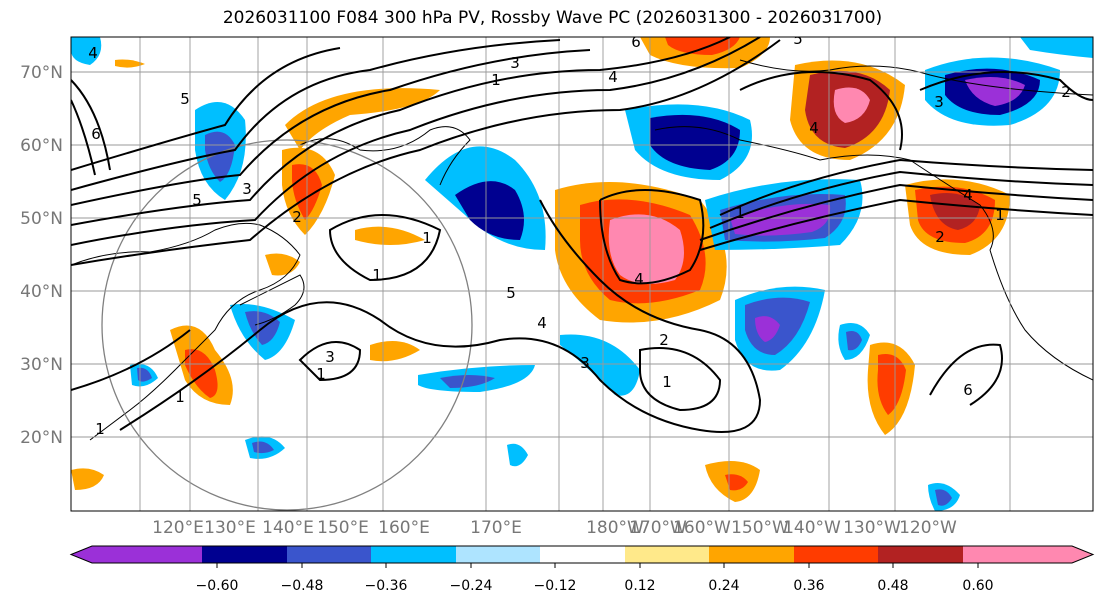  I want to click on colorbar-tick-label: 0.12, so click(639, 586).